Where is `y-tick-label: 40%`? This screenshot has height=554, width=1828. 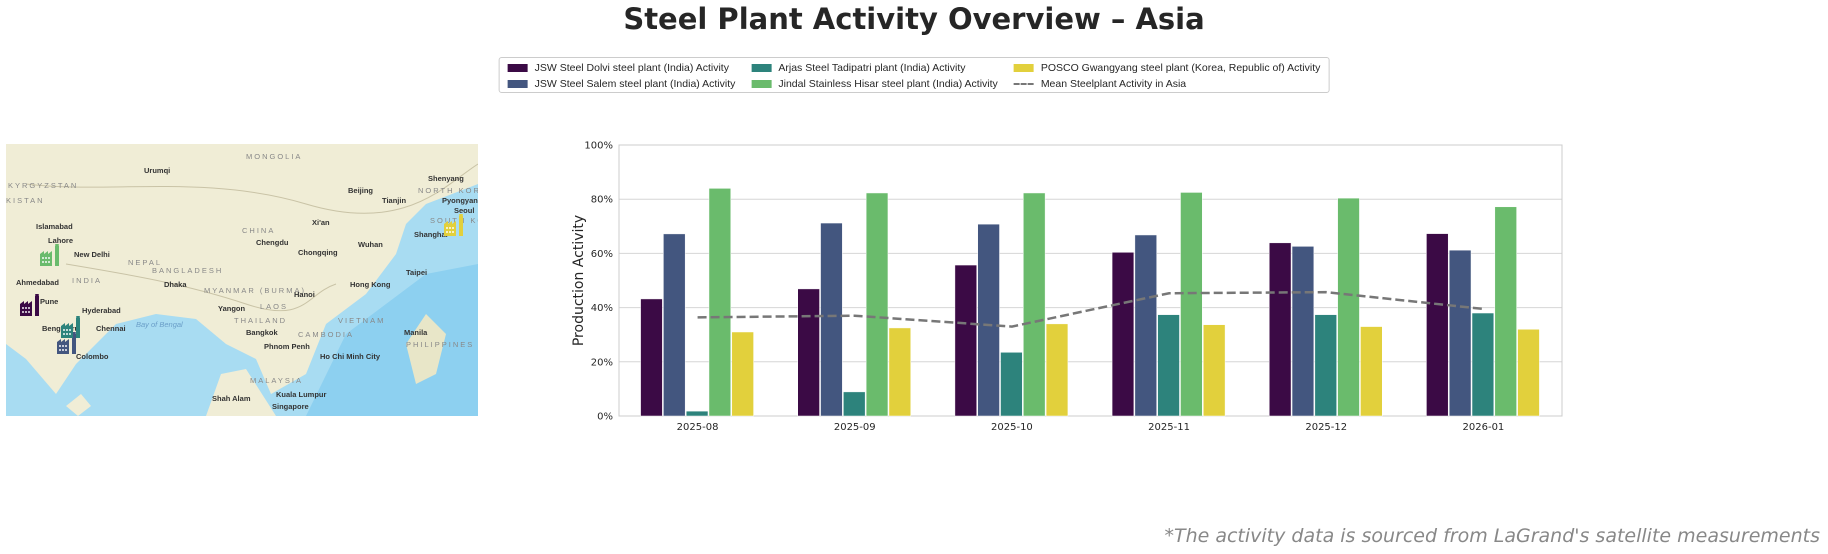
y-tick-label: 40% is located at coordinates (602, 308).